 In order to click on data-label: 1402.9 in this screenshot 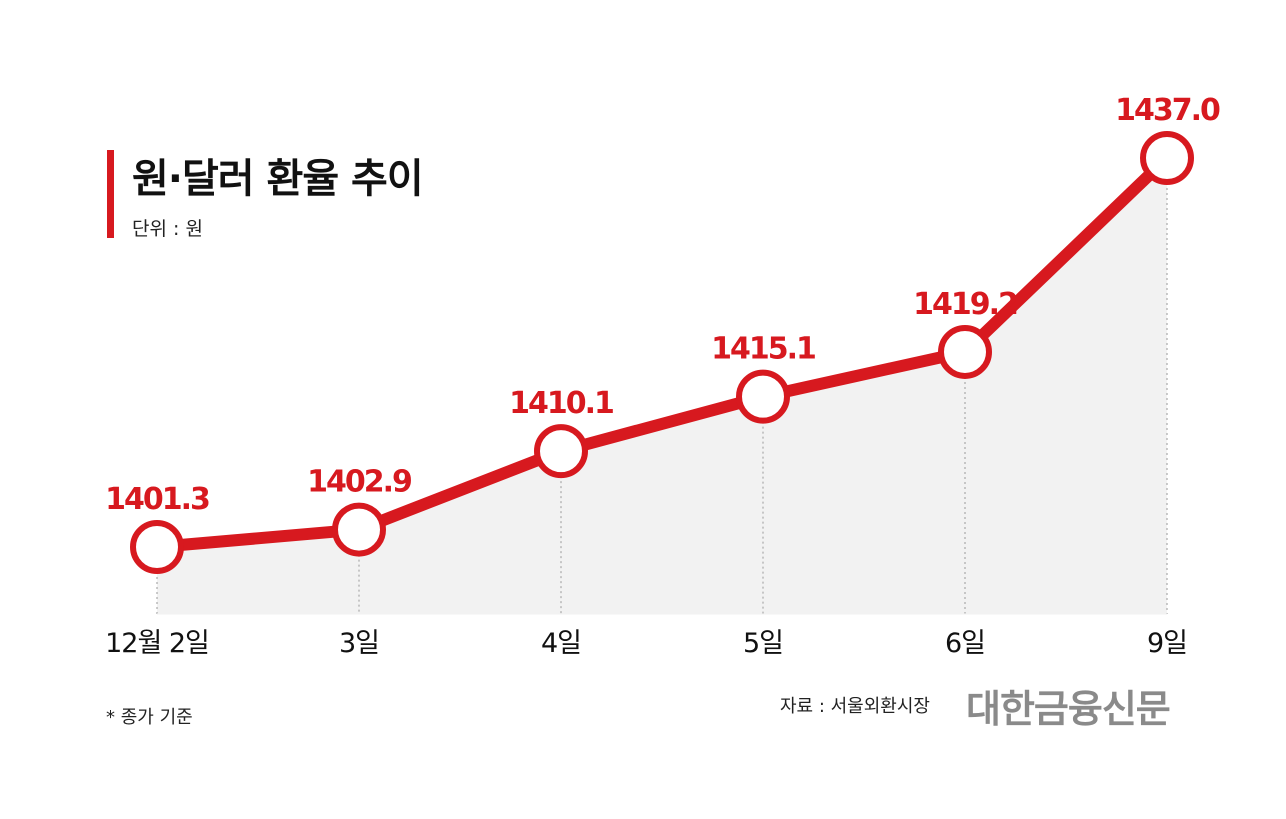, I will do `click(359, 482)`.